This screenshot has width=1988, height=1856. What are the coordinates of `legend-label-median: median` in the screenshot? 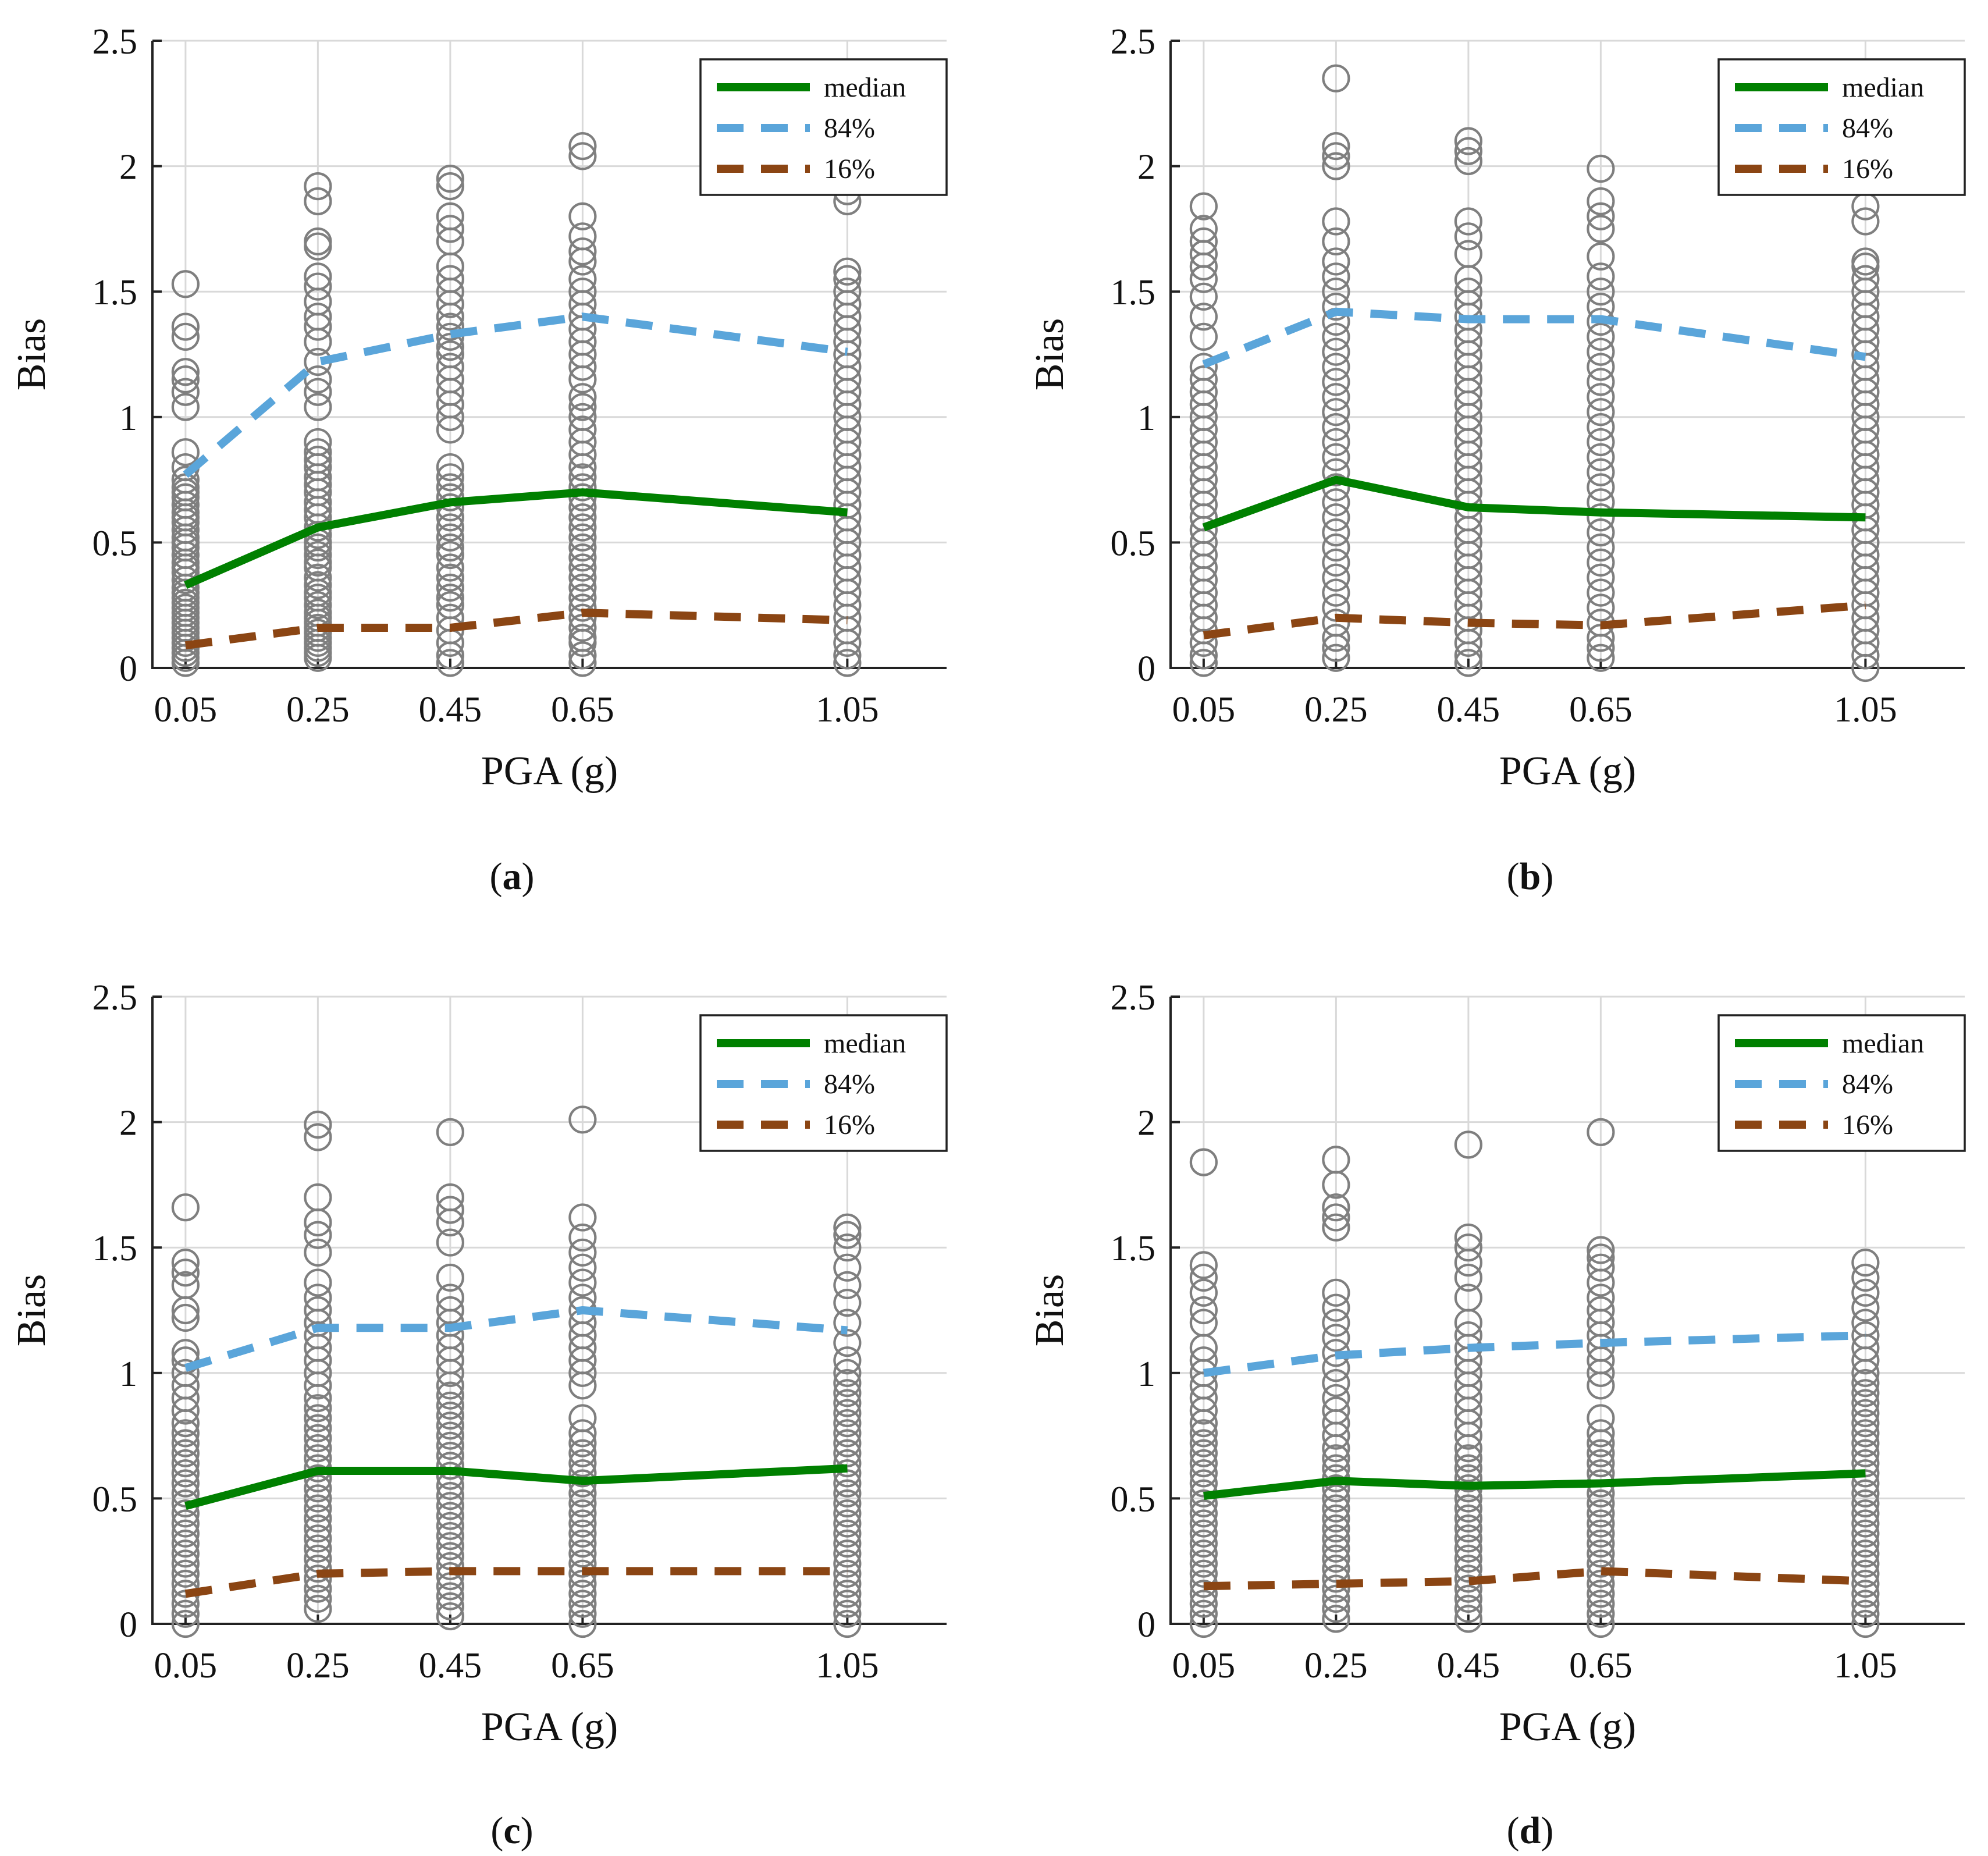 It's located at (865, 1043).